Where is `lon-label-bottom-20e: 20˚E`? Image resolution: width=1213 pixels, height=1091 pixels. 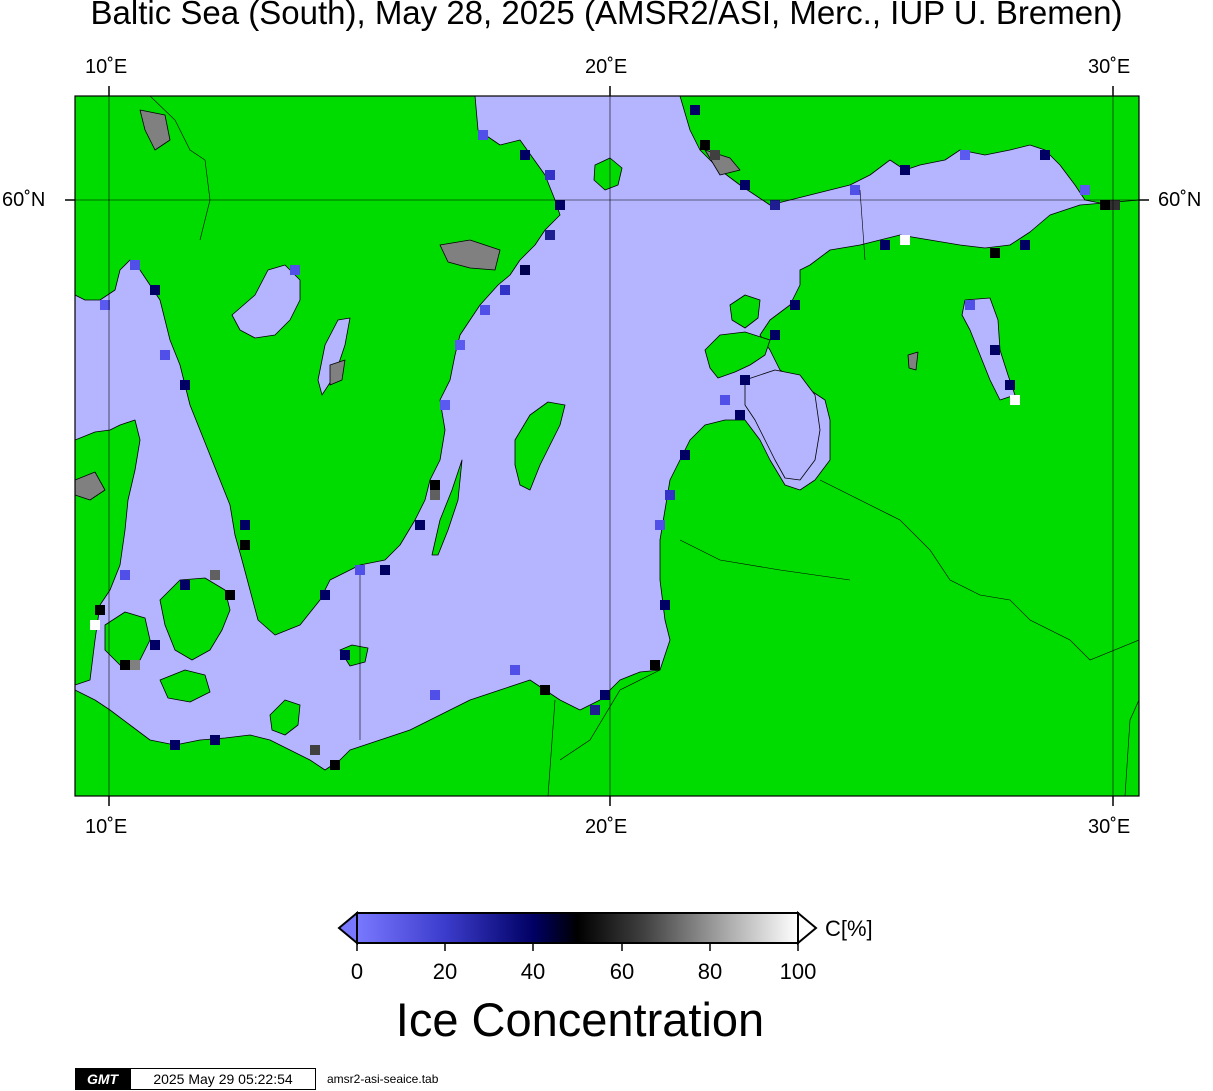 lon-label-bottom-20e: 20˚E is located at coordinates (606, 827).